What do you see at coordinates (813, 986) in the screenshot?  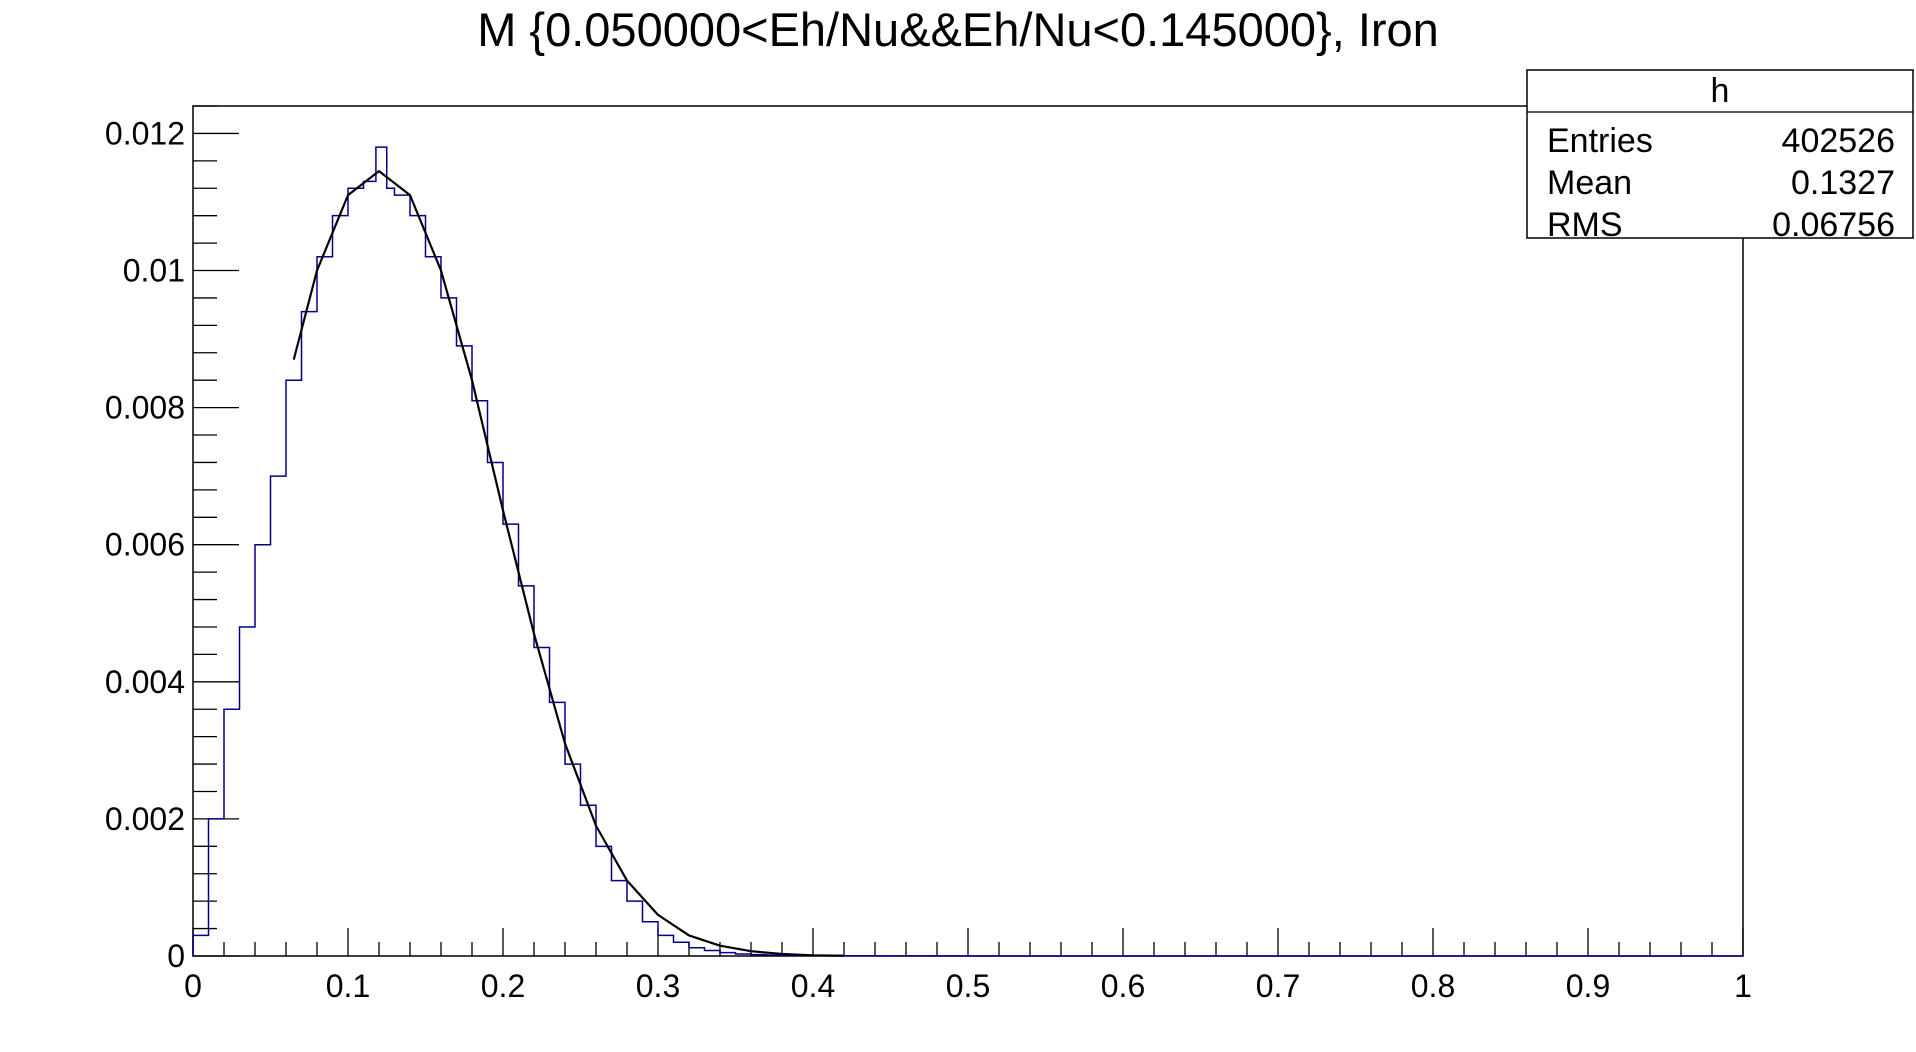 I see `x-tick-label: 0.4` at bounding box center [813, 986].